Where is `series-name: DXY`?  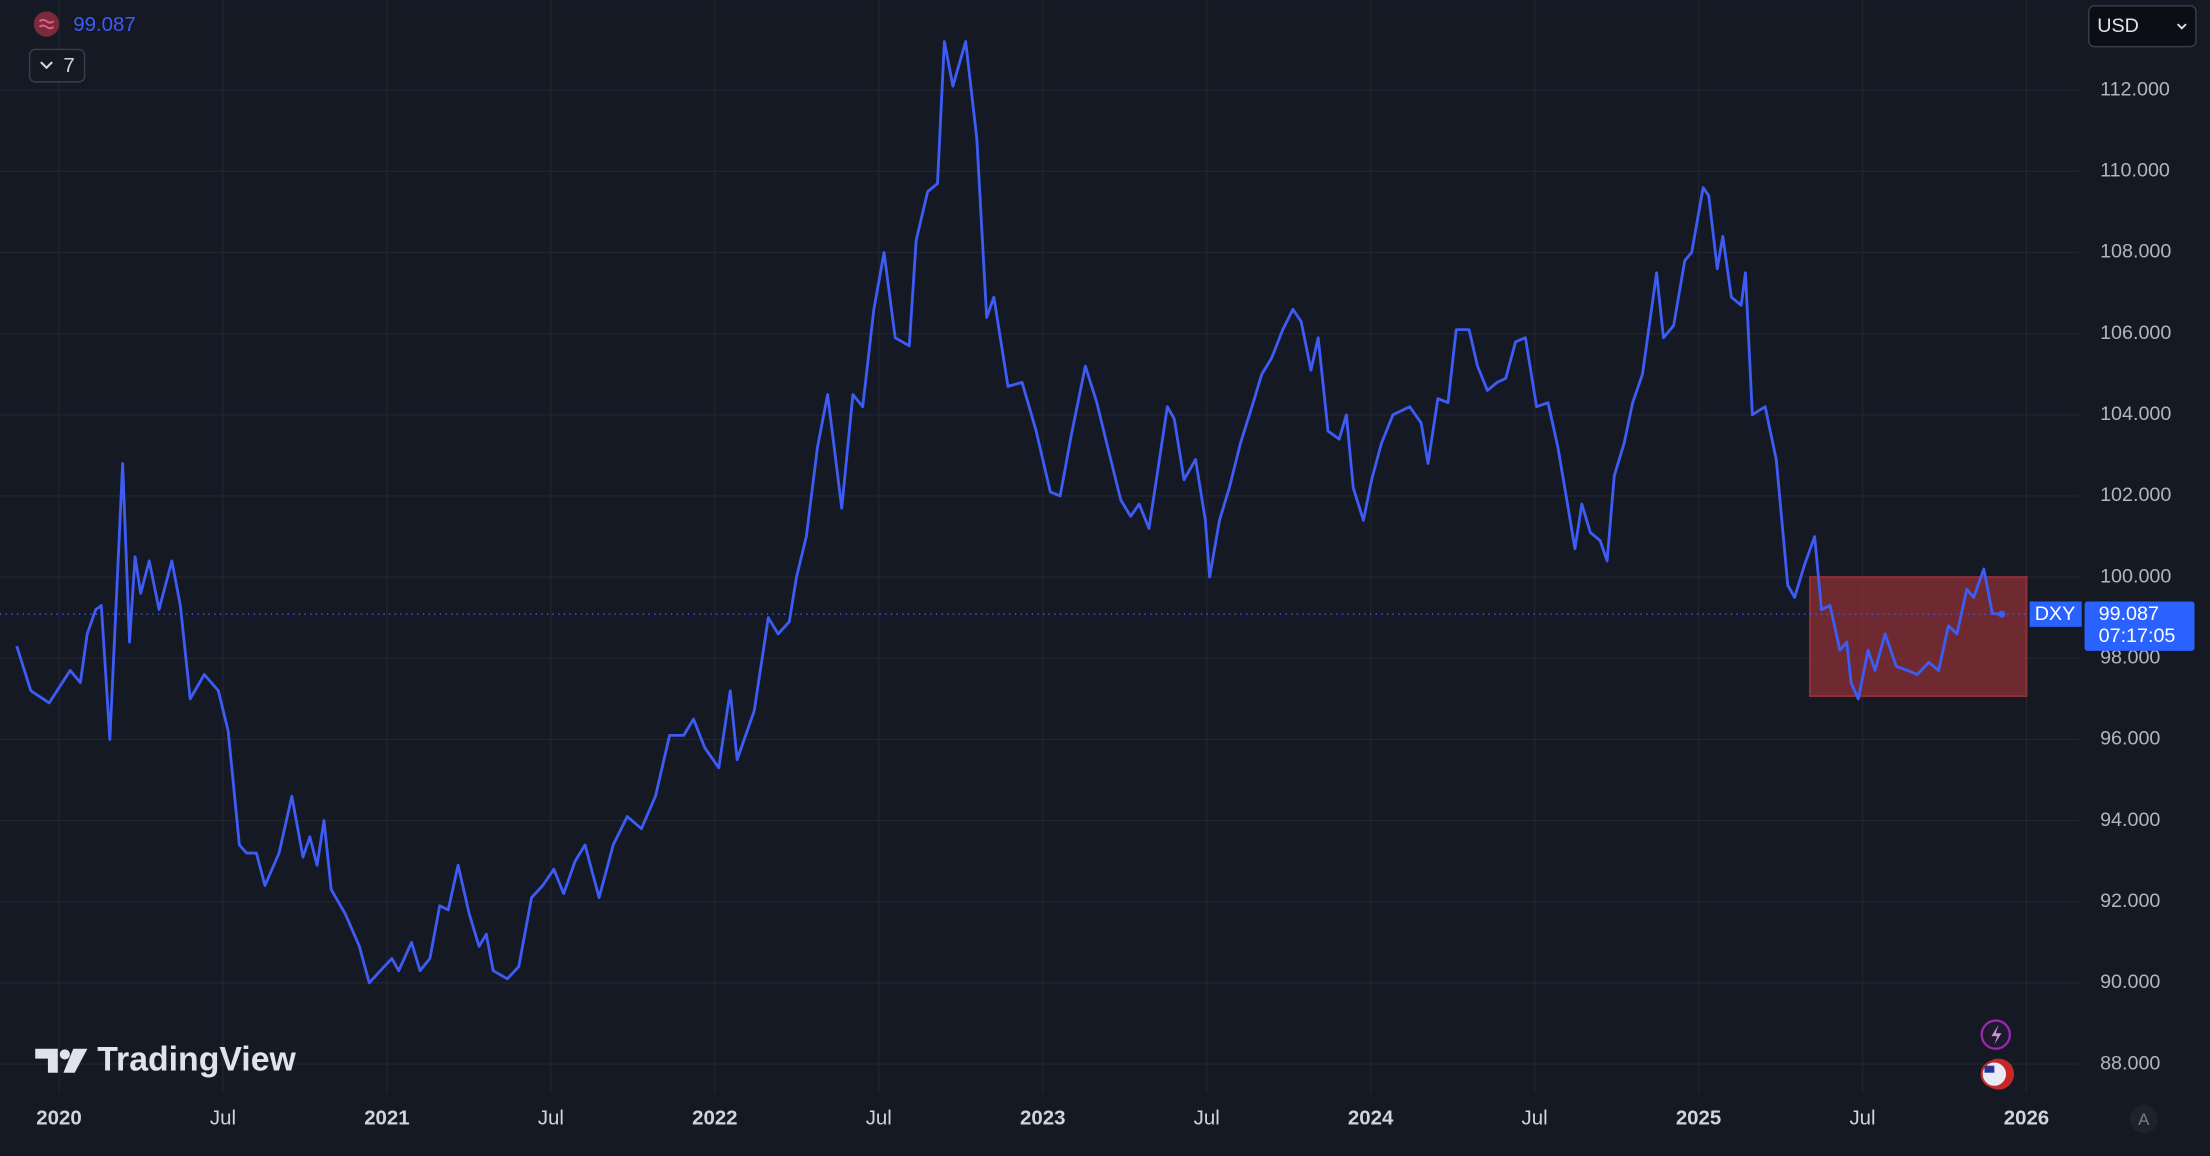
series-name: DXY is located at coordinates (2055, 614).